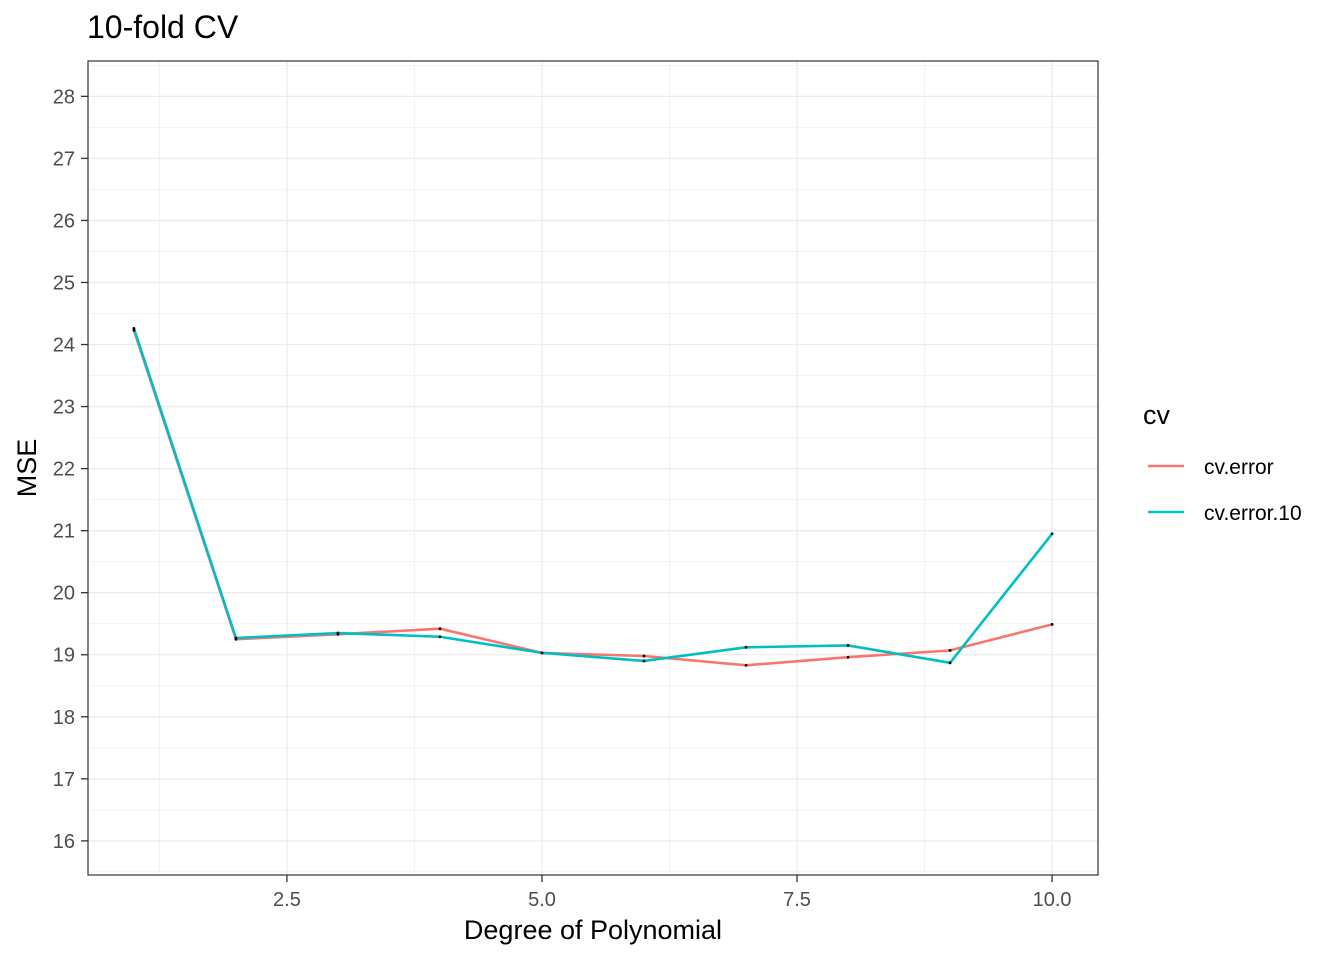 The height and width of the screenshot is (960, 1344). I want to click on y-tick-label: 17, so click(64, 780).